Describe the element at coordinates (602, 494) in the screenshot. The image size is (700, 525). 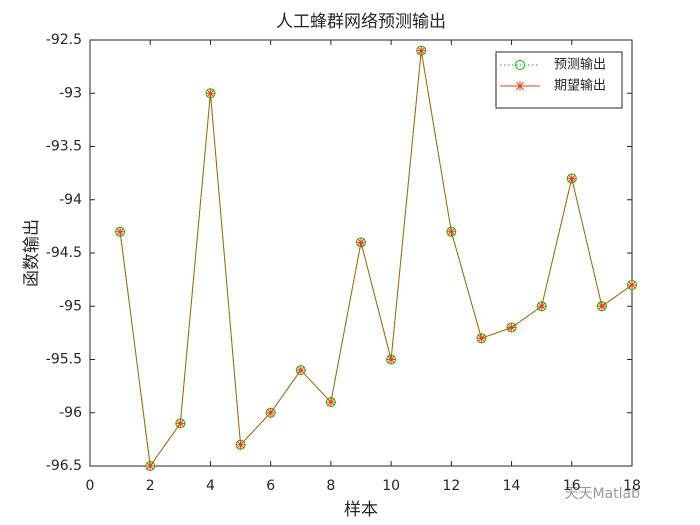
I see `watermark: 天天Matlab` at that location.